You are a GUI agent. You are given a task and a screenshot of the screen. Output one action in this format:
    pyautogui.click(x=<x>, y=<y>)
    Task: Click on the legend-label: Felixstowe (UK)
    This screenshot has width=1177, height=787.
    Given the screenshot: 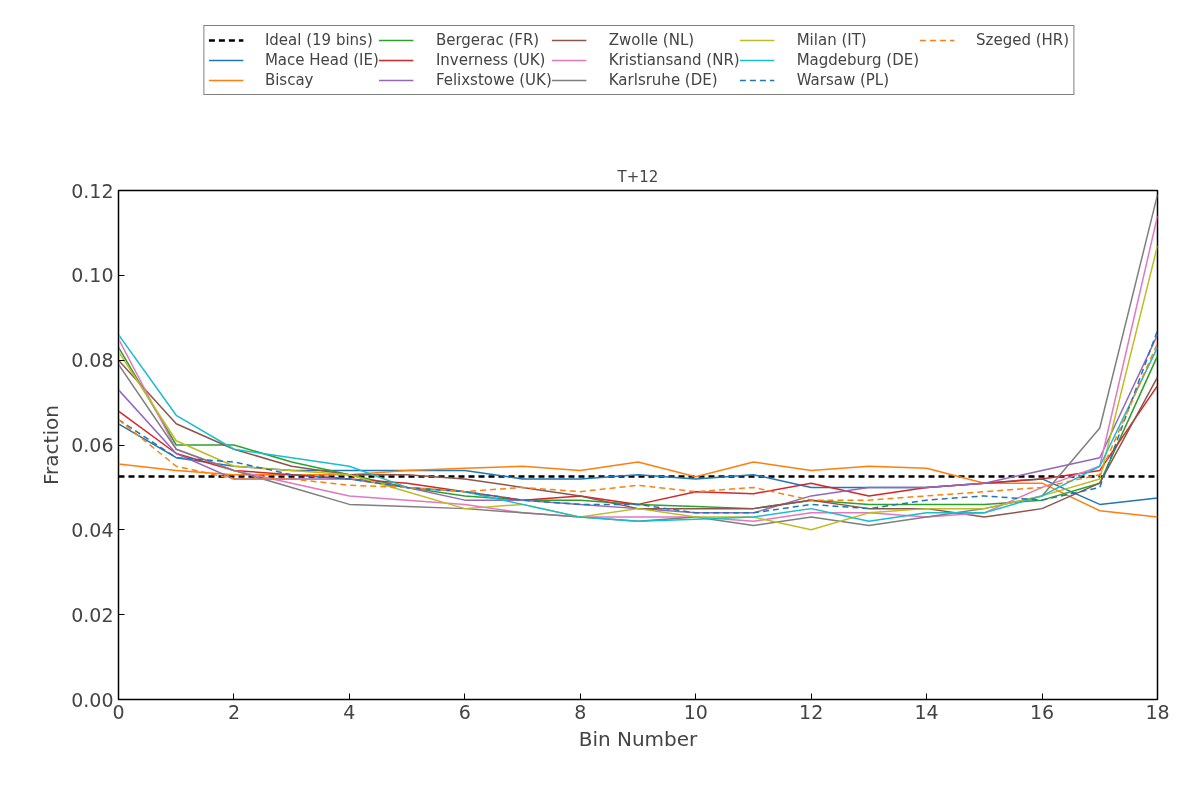 What is the action you would take?
    pyautogui.click(x=493, y=80)
    